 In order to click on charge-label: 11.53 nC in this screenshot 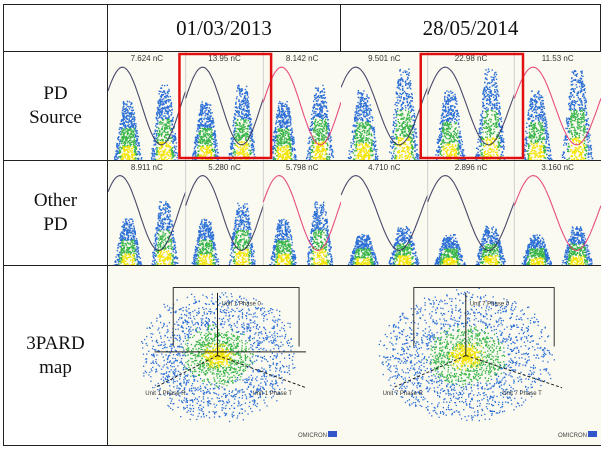, I will do `click(558, 58)`.